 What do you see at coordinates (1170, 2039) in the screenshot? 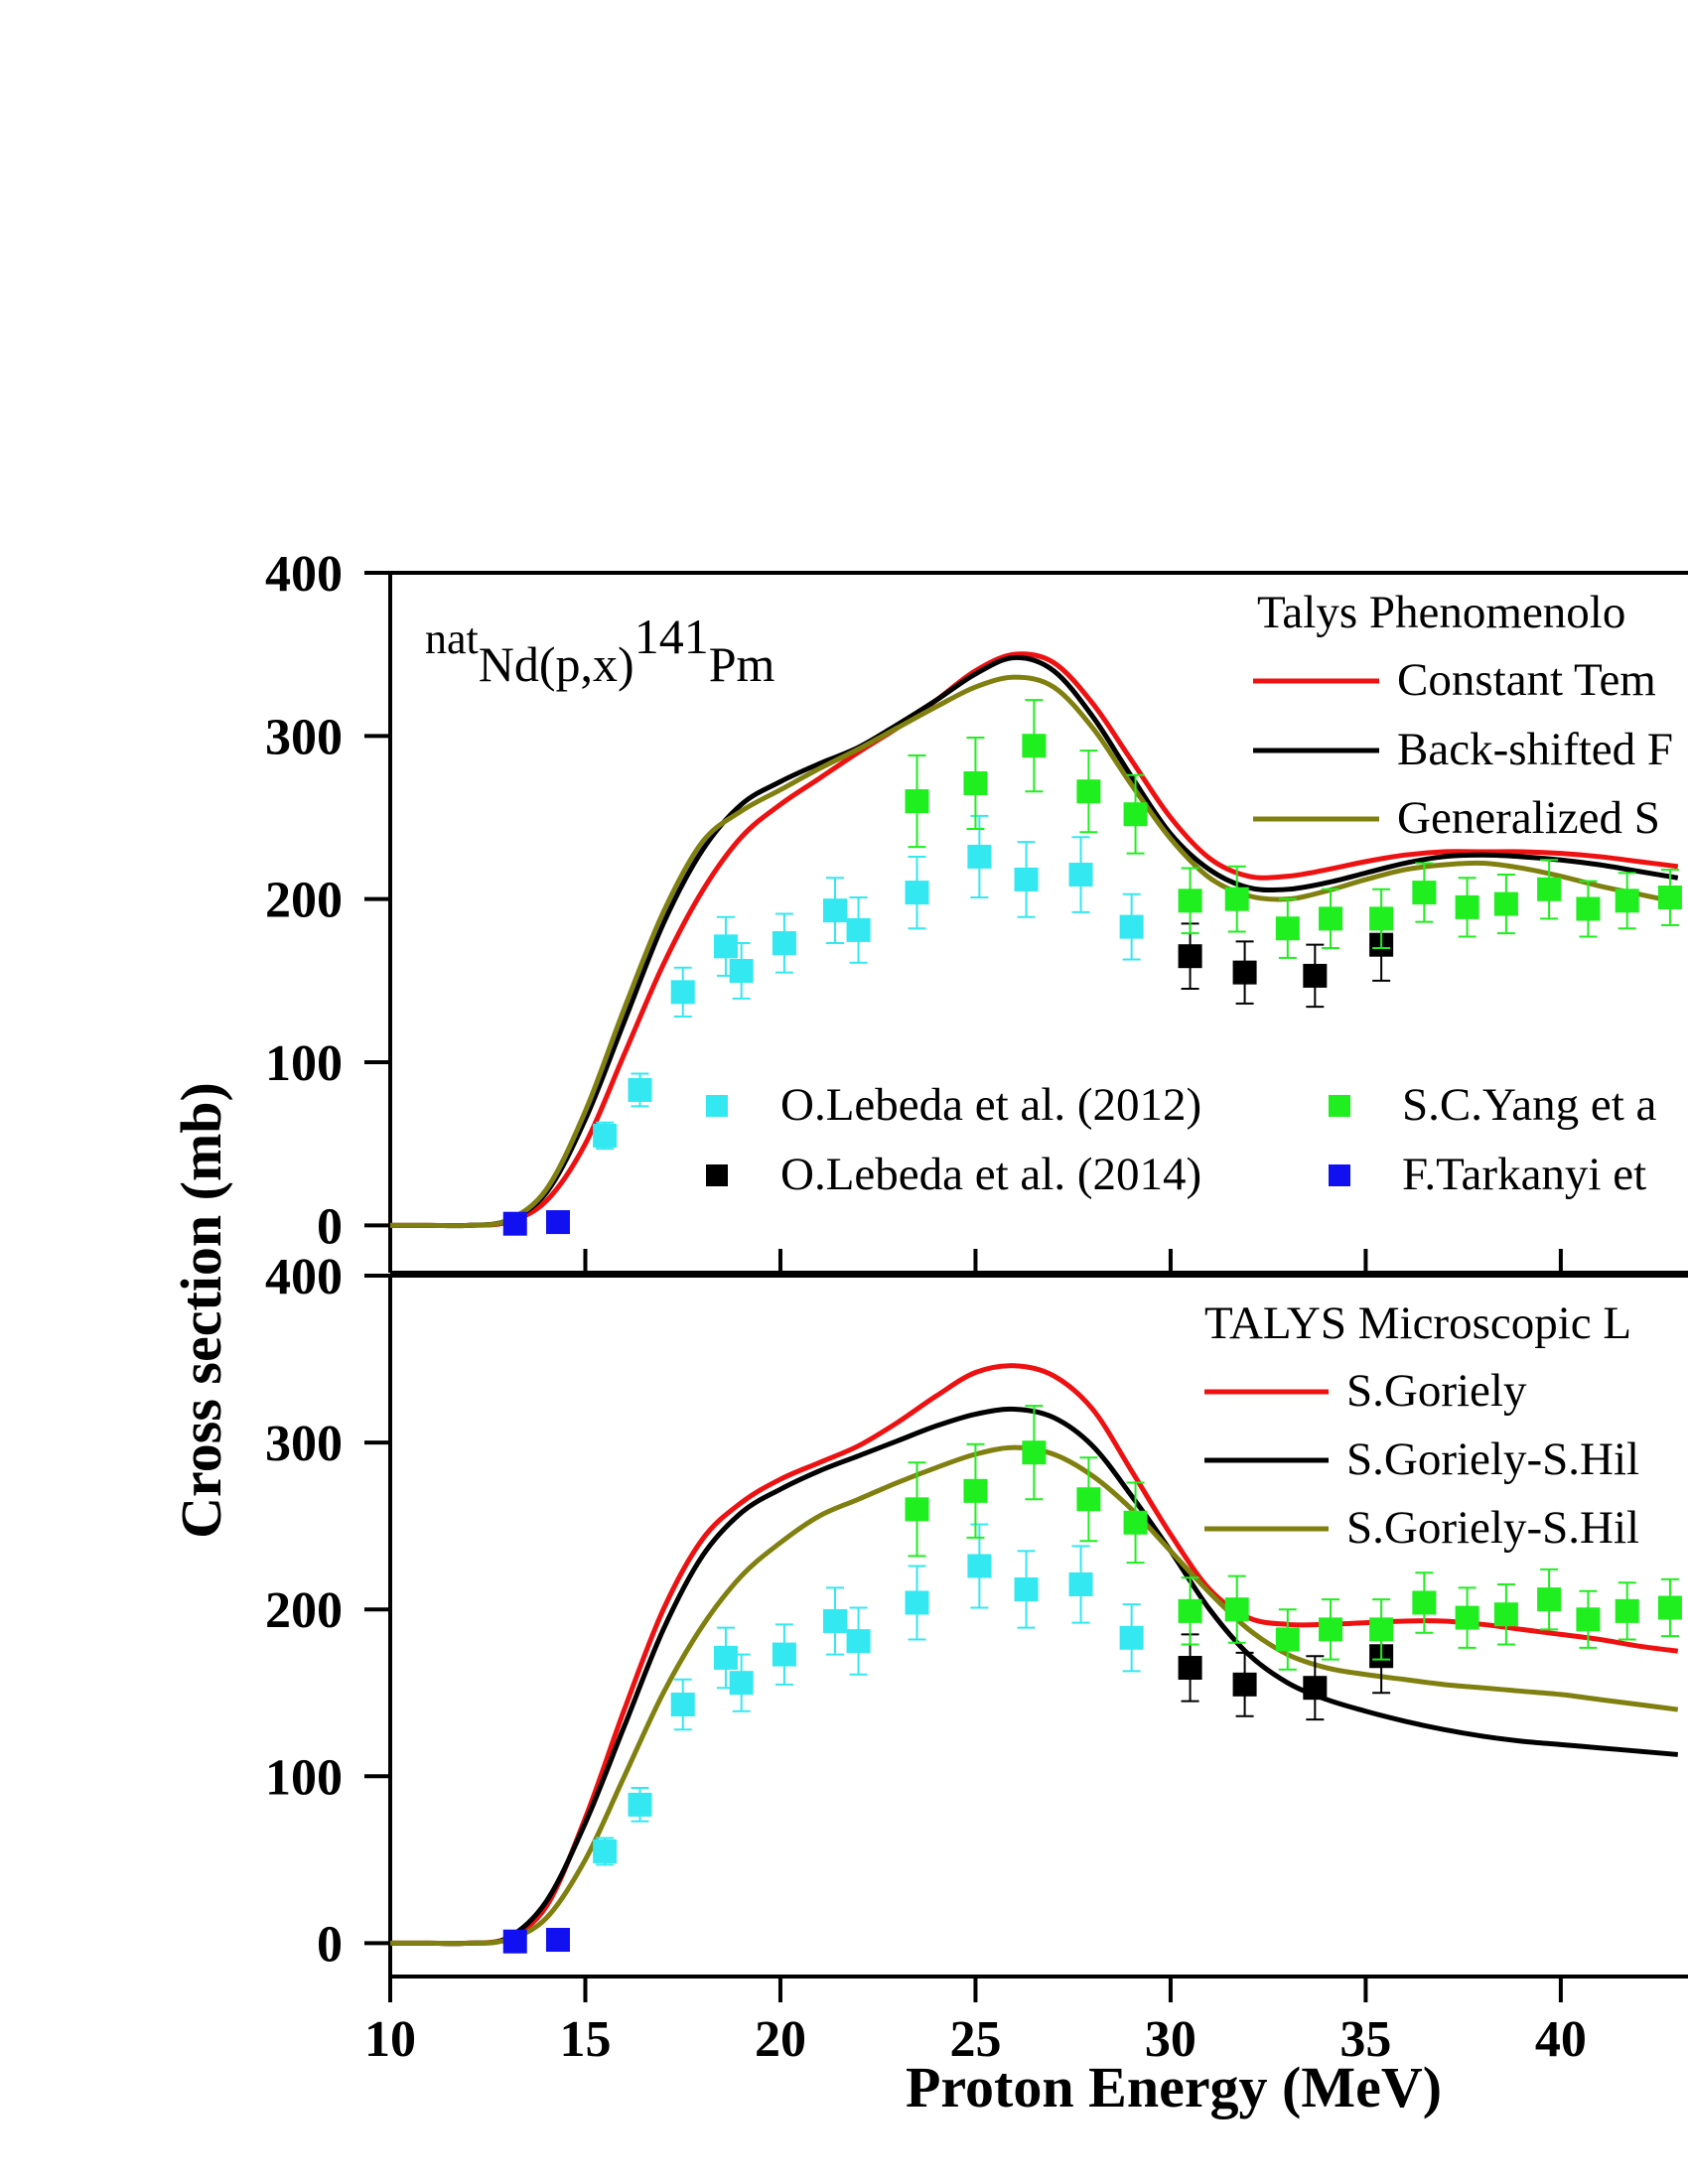
I see `x-tick-label: 30` at bounding box center [1170, 2039].